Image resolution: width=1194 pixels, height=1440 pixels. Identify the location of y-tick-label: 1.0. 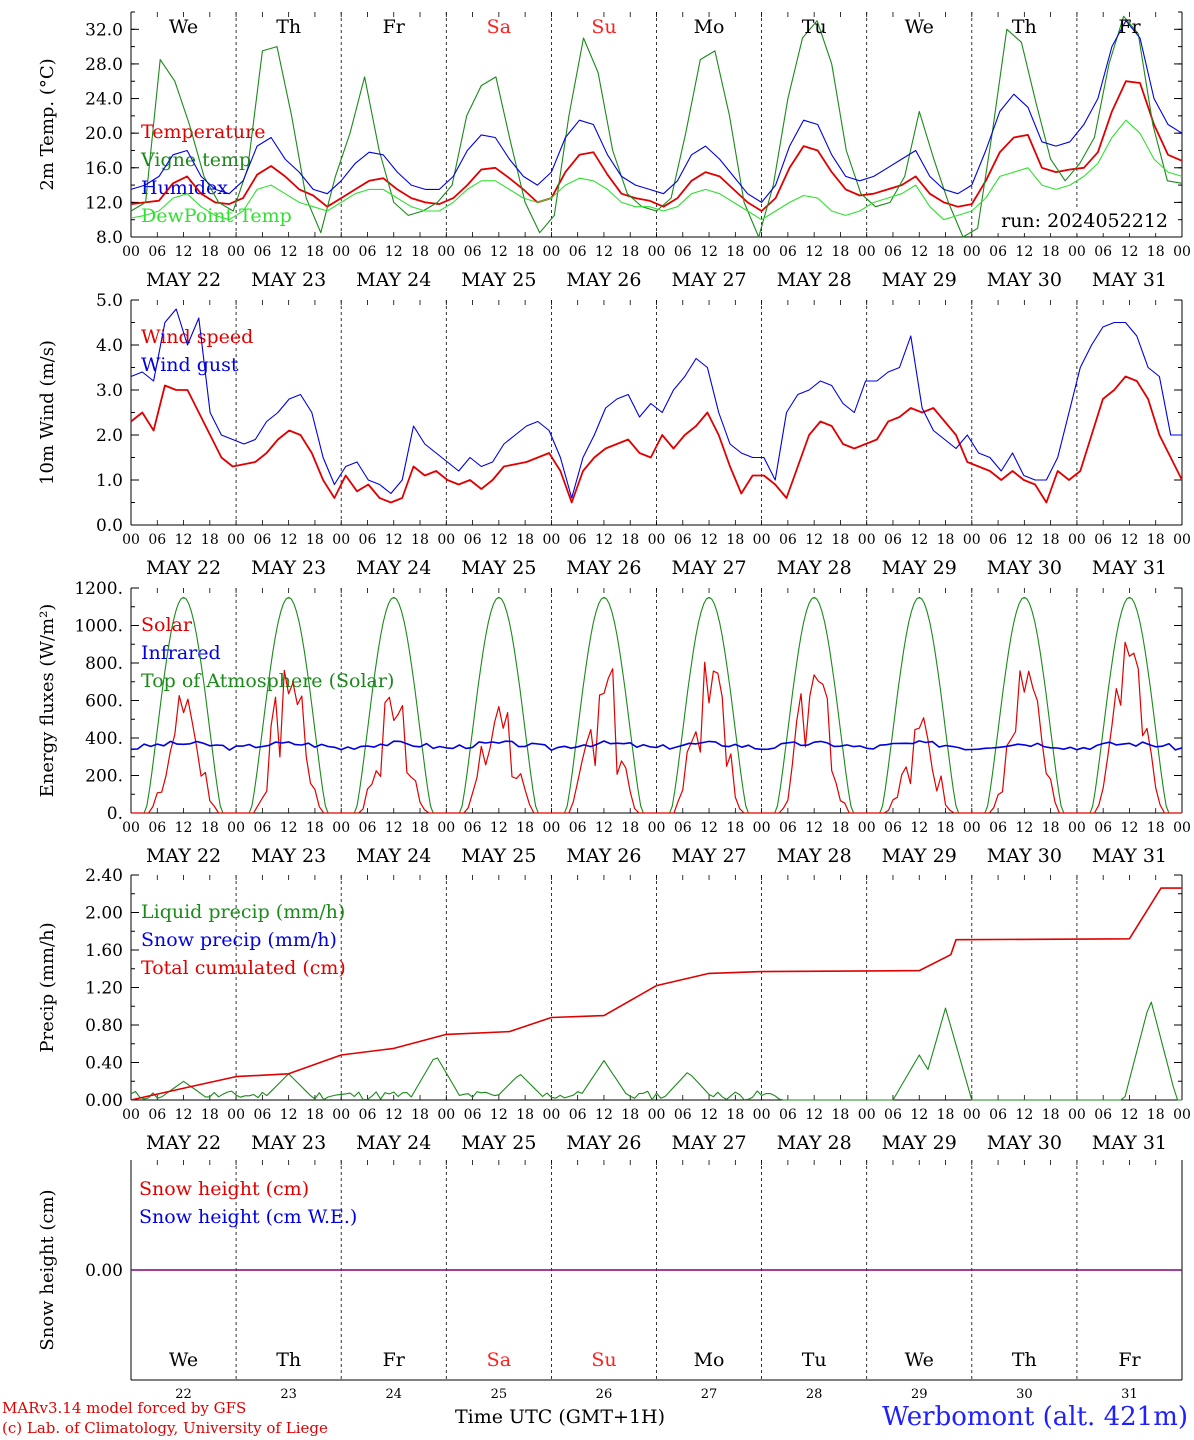
(109, 481).